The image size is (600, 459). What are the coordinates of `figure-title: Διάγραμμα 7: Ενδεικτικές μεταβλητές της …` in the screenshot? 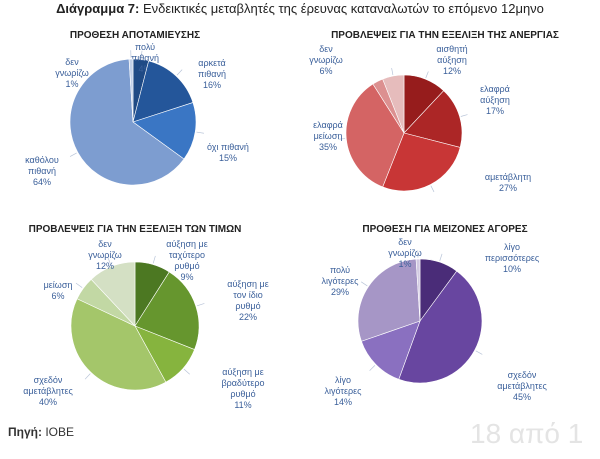 It's located at (300, 8).